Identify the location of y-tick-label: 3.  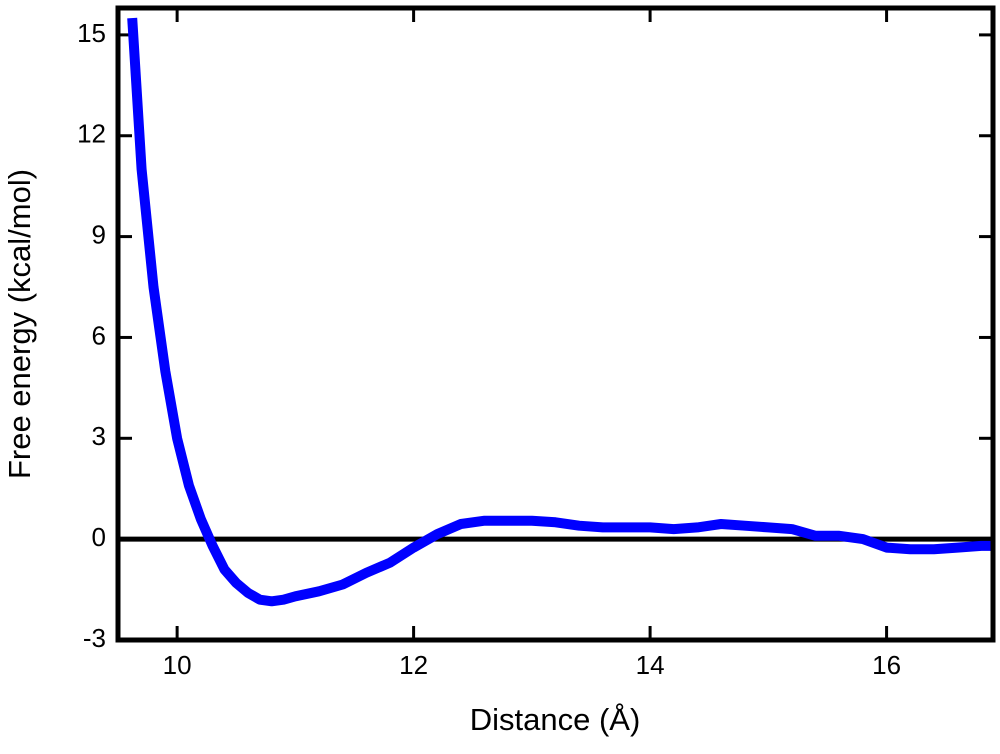
(99, 436).